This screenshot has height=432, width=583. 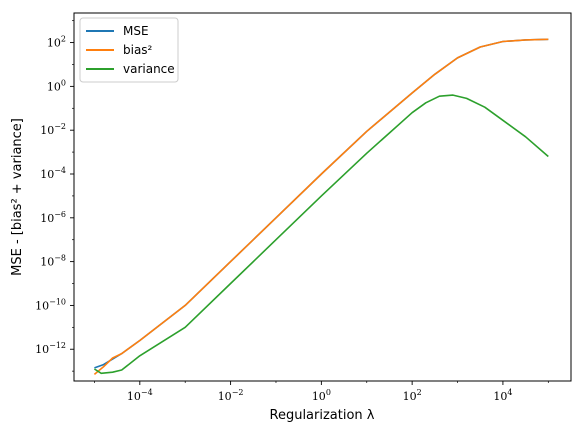 I want to click on x-axis: 10⁻⁴ 10⁻² 10⁰ 10² 10⁴, so click(x=321, y=392).